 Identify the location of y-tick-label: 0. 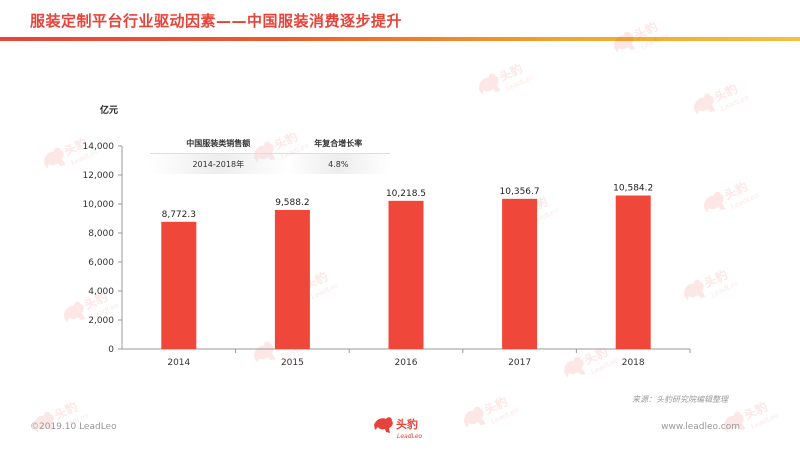
(111, 350).